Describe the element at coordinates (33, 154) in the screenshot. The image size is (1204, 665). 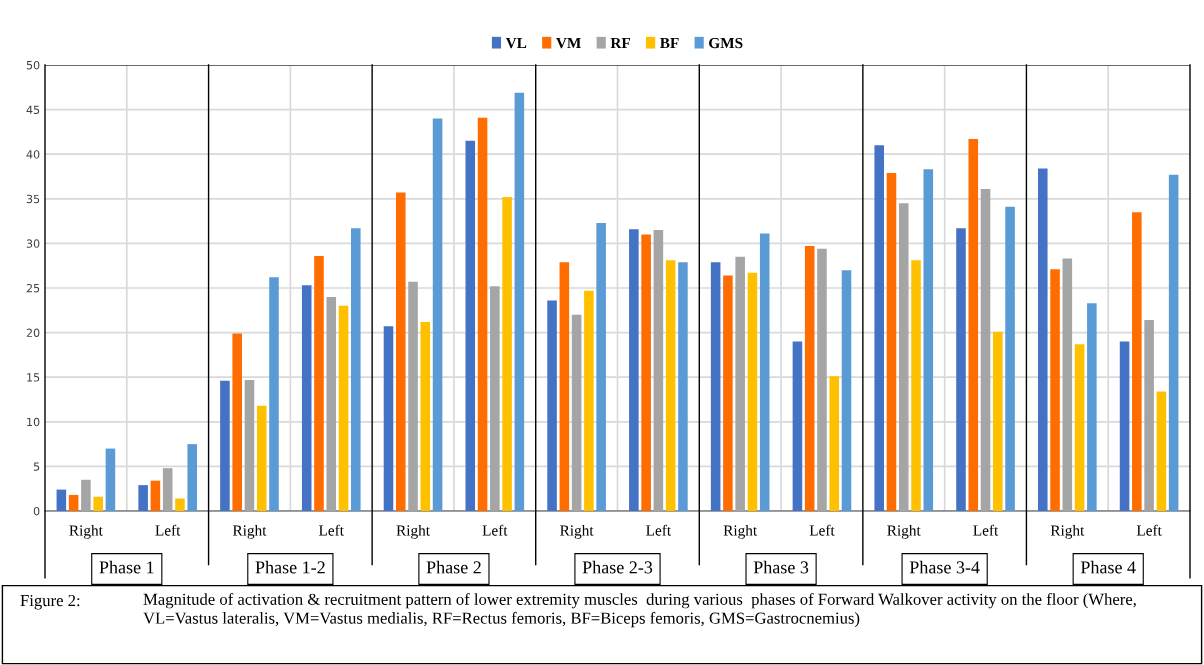
I see `y-tick-label: 40` at that location.